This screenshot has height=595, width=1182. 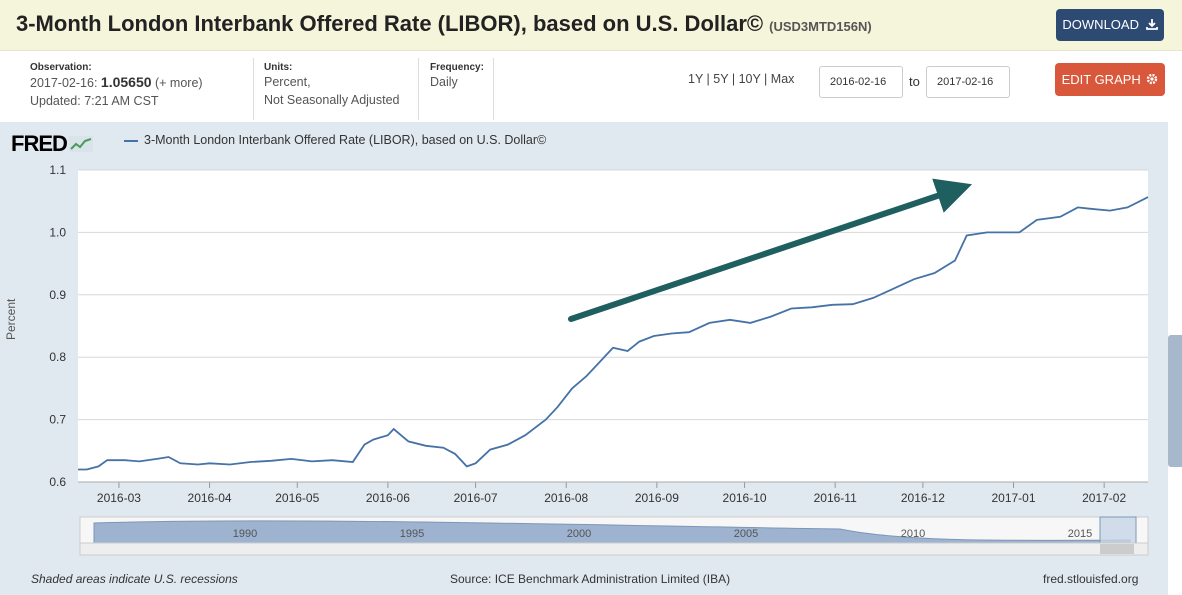 What do you see at coordinates (1101, 79) in the screenshot?
I see `edit-graph-label: EDIT GRAPH` at bounding box center [1101, 79].